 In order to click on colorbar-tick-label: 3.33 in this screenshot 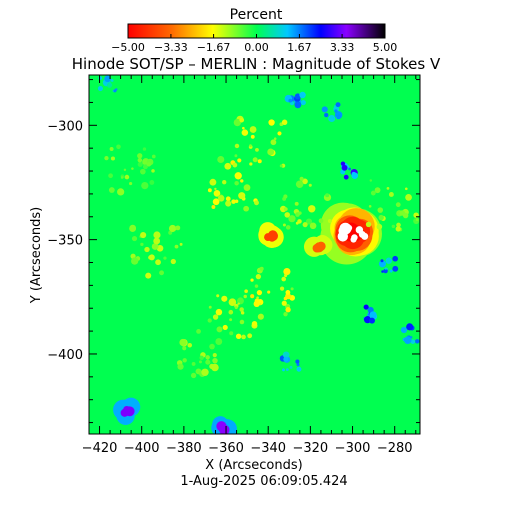, I will do `click(342, 47)`.